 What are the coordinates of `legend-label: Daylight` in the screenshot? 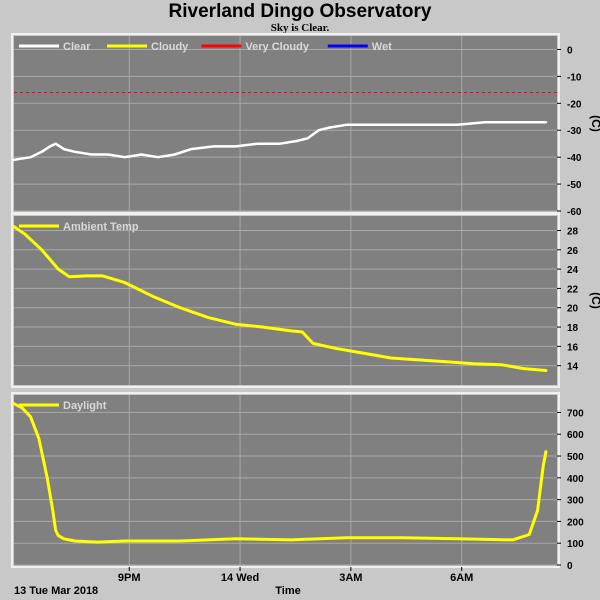 It's located at (85, 406).